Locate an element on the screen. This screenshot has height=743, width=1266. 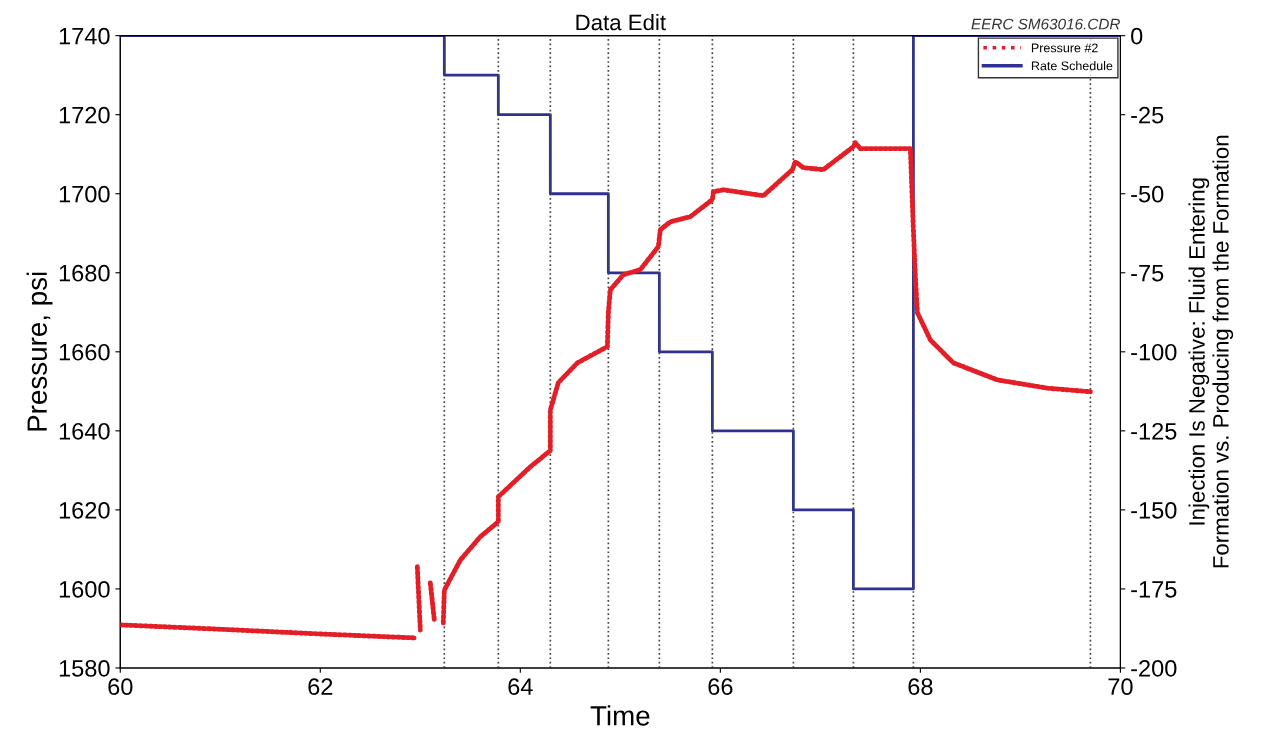
x-tick-label: 64 is located at coordinates (520, 687).